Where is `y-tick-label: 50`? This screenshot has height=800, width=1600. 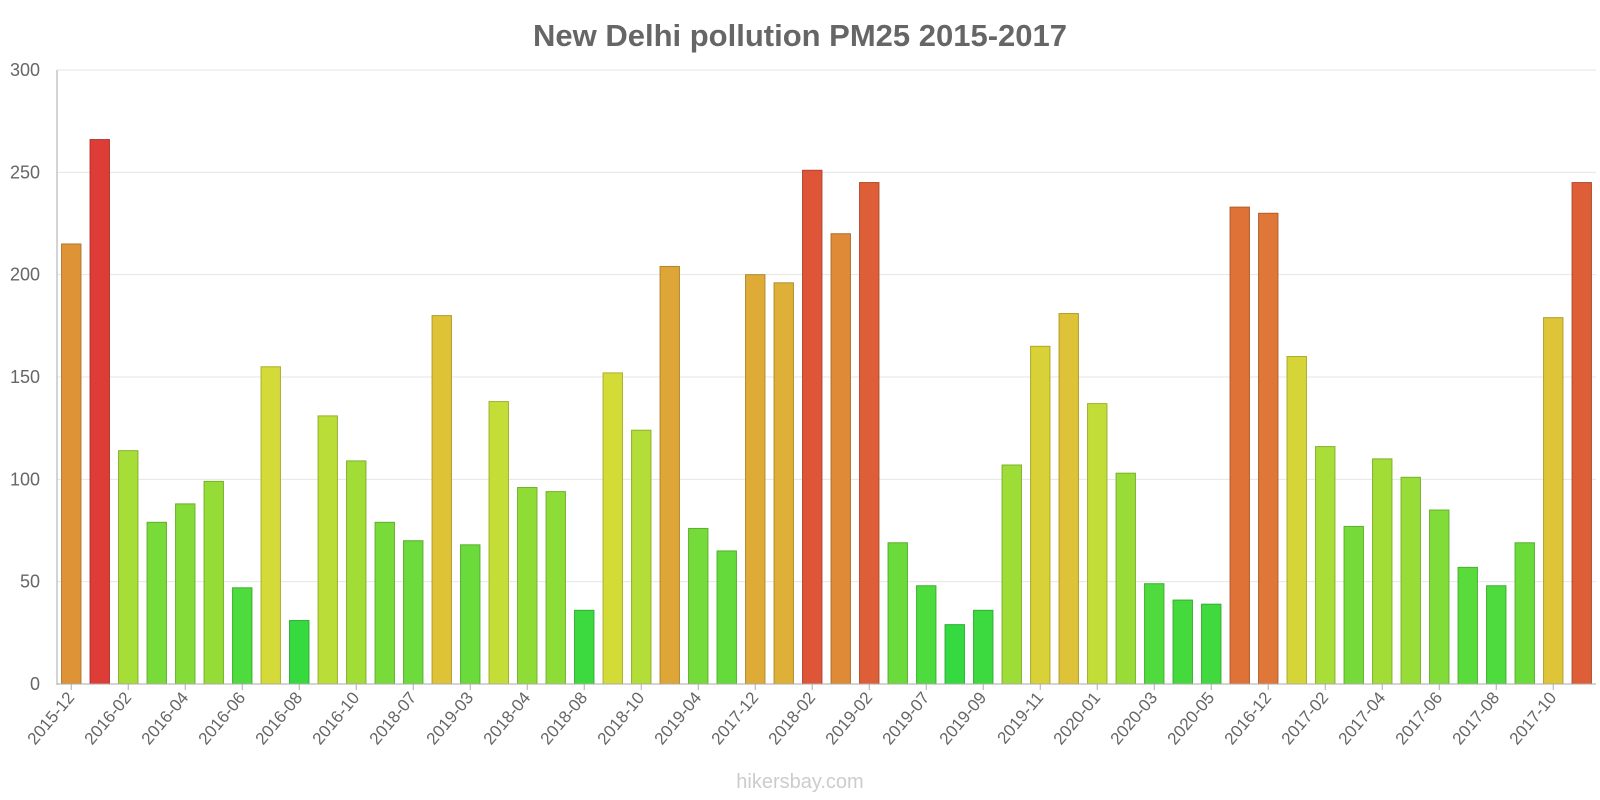
y-tick-label: 50 is located at coordinates (30, 582).